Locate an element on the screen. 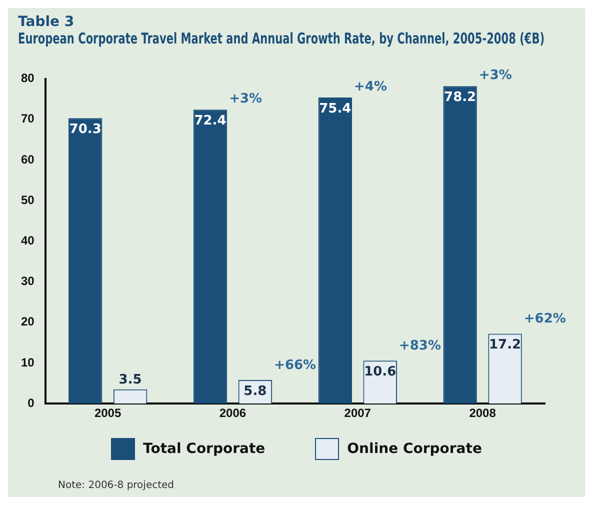  data-label: 10.6 is located at coordinates (380, 372).